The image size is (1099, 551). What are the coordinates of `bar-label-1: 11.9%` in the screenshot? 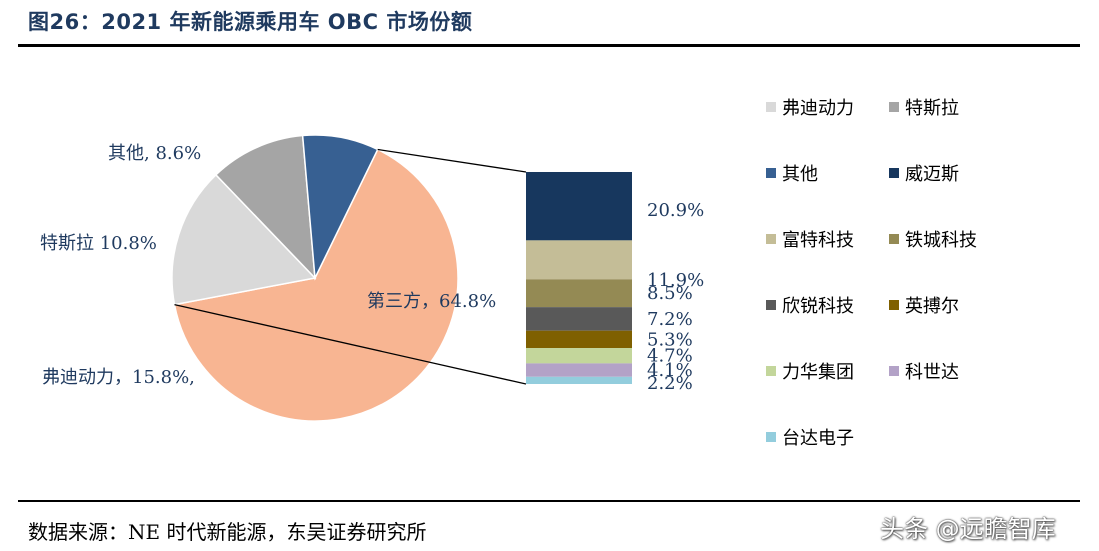 It's located at (675, 280).